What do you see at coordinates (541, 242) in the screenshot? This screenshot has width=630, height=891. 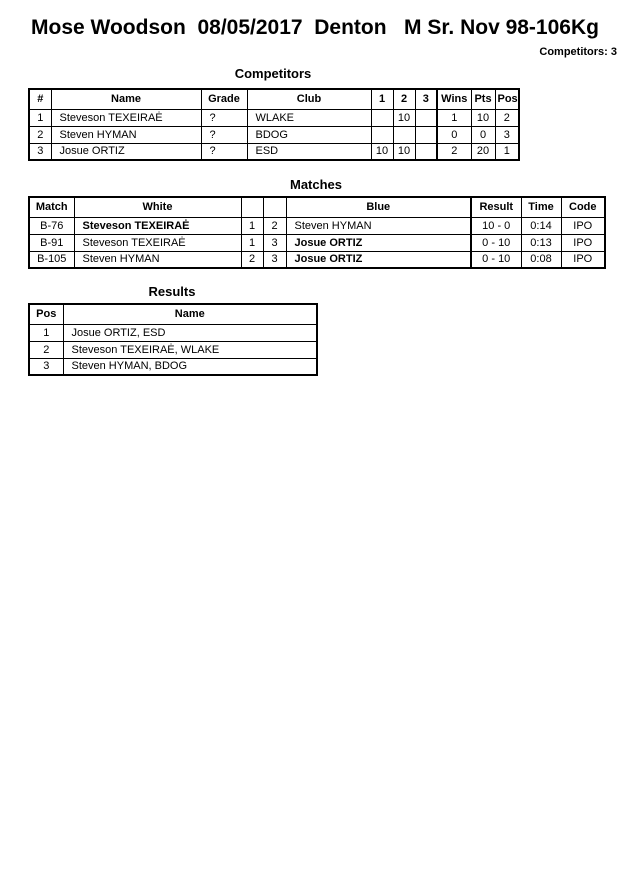 I see `cell-time: 0:13` at bounding box center [541, 242].